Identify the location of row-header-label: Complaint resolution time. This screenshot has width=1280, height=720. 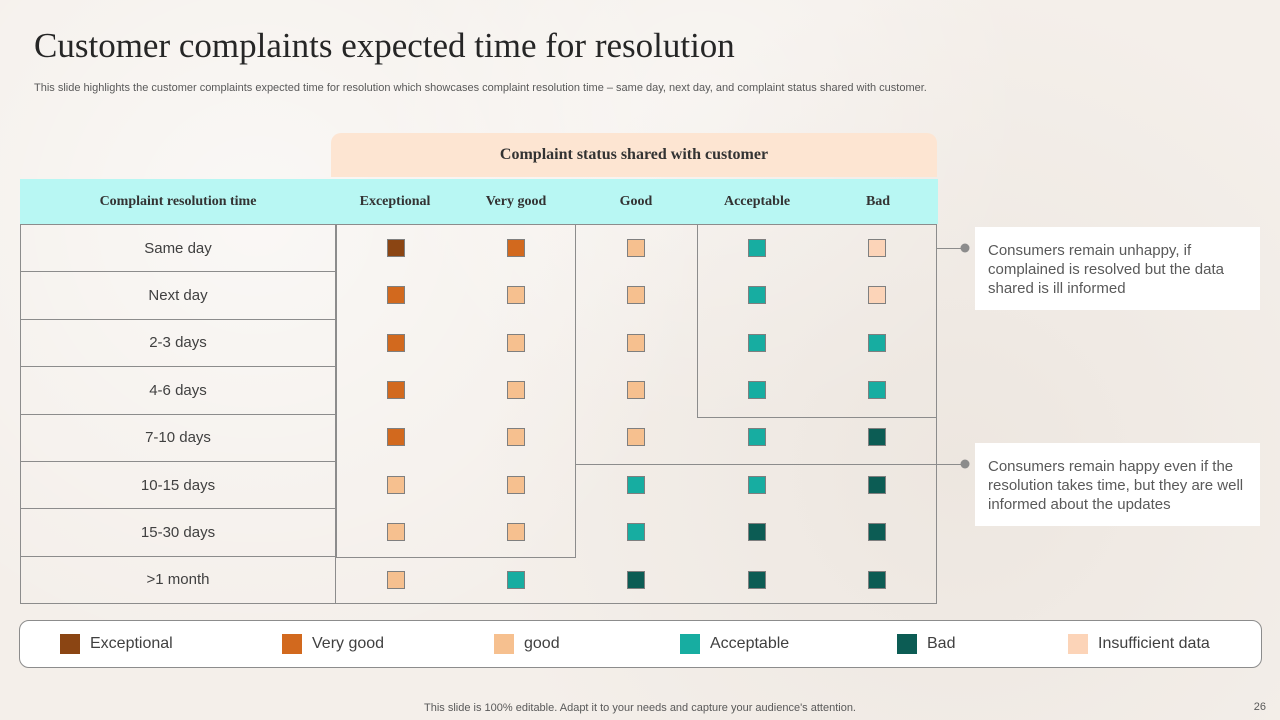
(178, 201).